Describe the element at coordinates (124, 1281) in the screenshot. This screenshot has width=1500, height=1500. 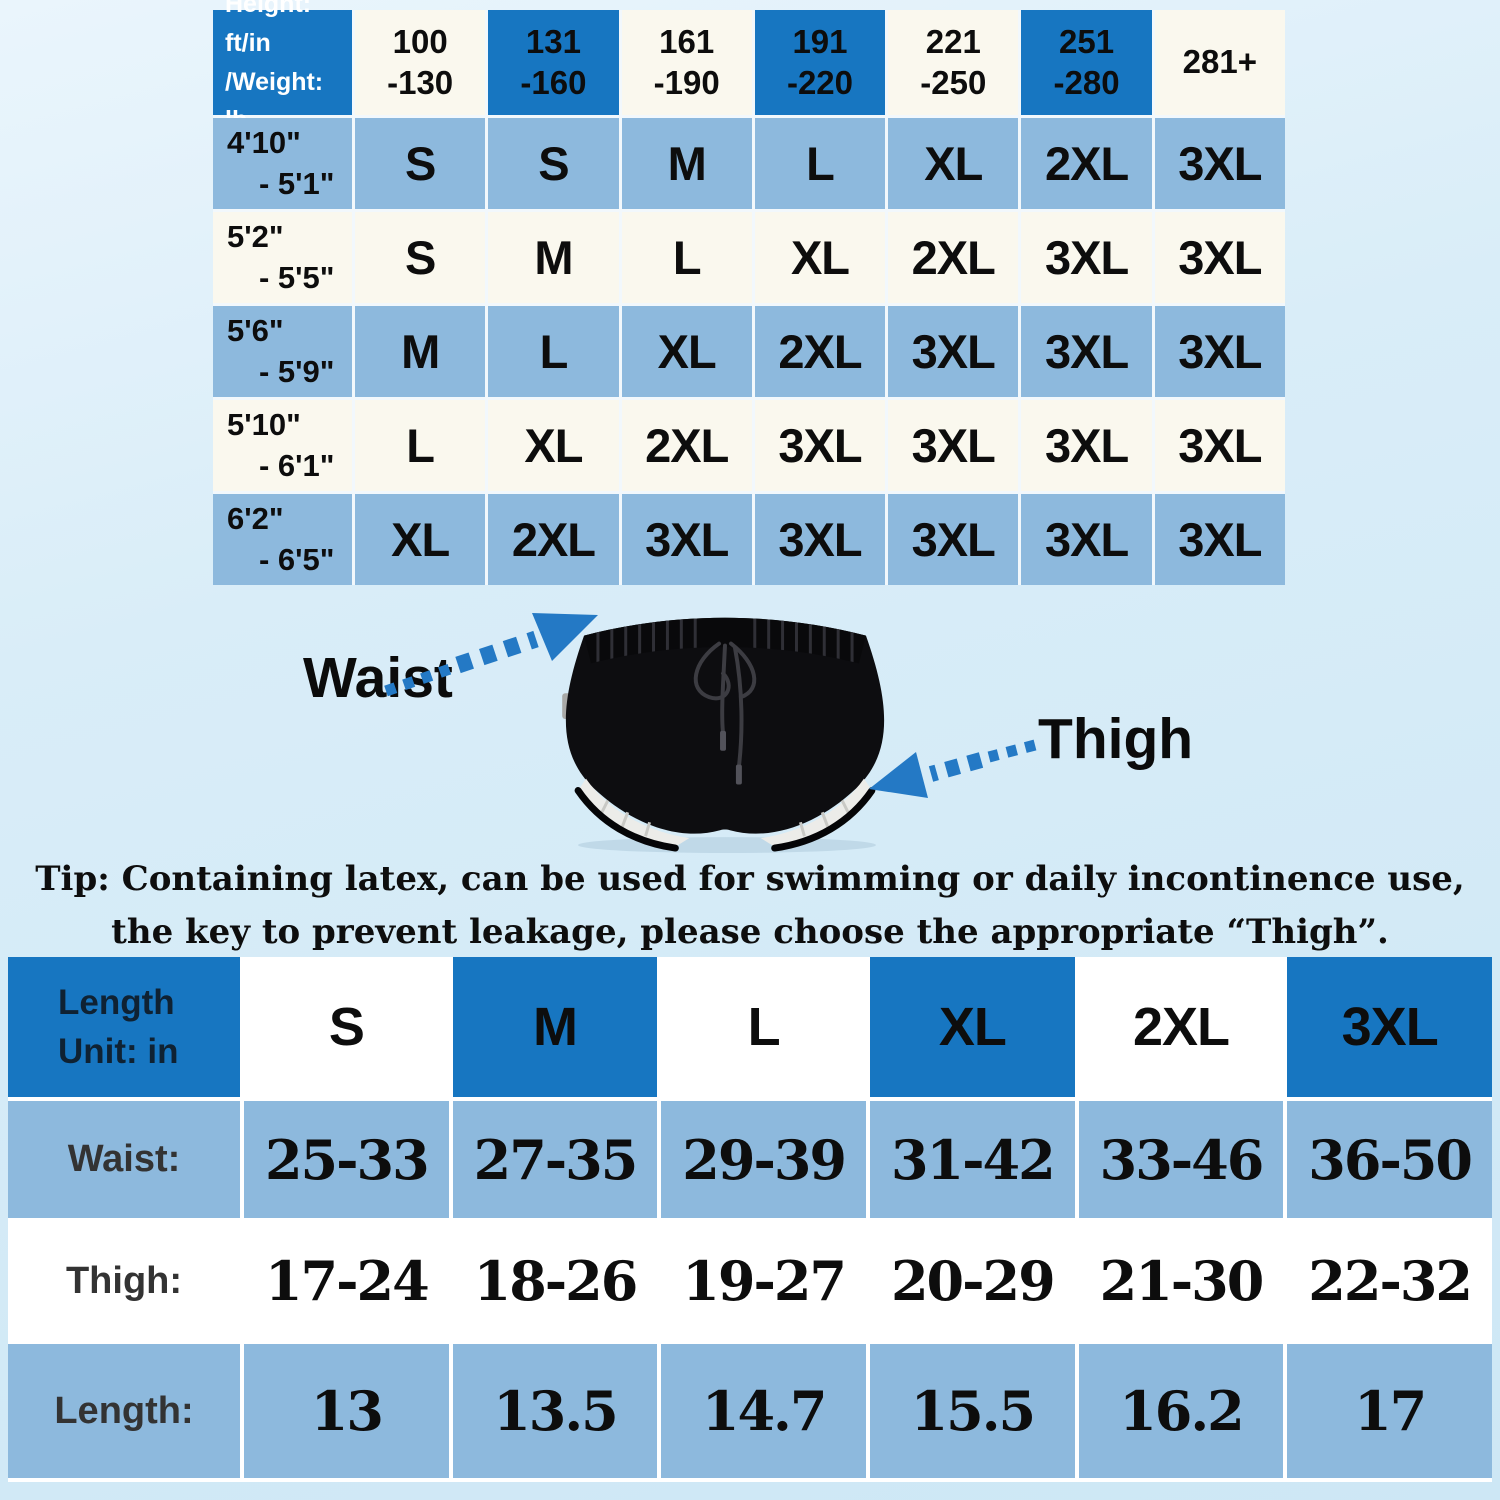
I see `row-label-thigh: Thigh:` at that location.